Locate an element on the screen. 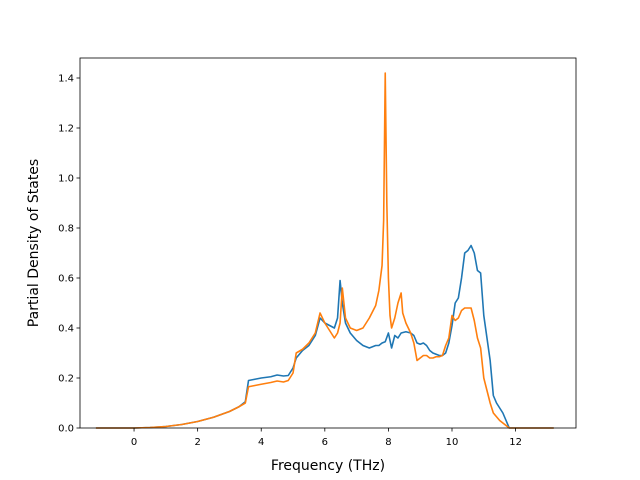 Image resolution: width=640 pixels, height=480 pixels. y-axis-ticks: 0.0 0.2 0.4 0.6 0.8 1.0 1.2 1.4 is located at coordinates (69, 254).